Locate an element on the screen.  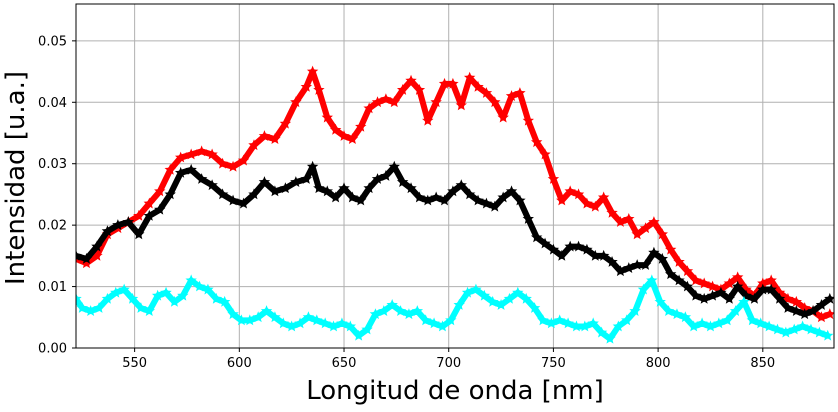
x-tick-label: 750 is located at coordinates (553, 363).